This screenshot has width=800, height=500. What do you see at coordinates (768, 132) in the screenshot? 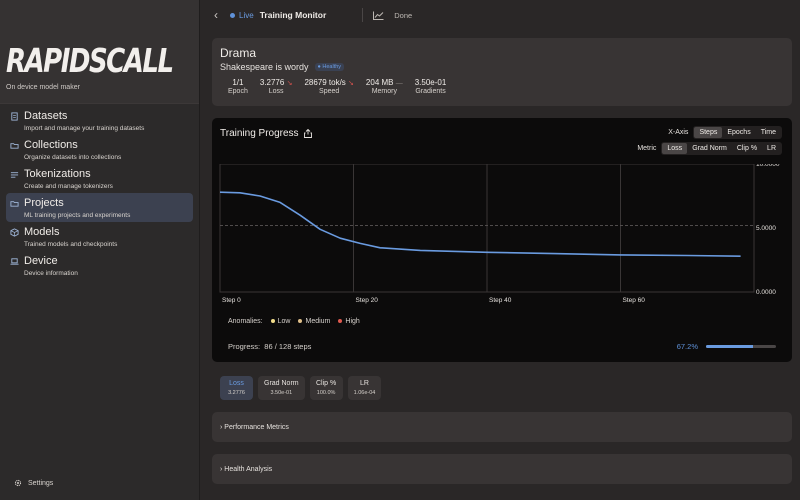
I see `xaxis-option-time: Time` at bounding box center [768, 132].